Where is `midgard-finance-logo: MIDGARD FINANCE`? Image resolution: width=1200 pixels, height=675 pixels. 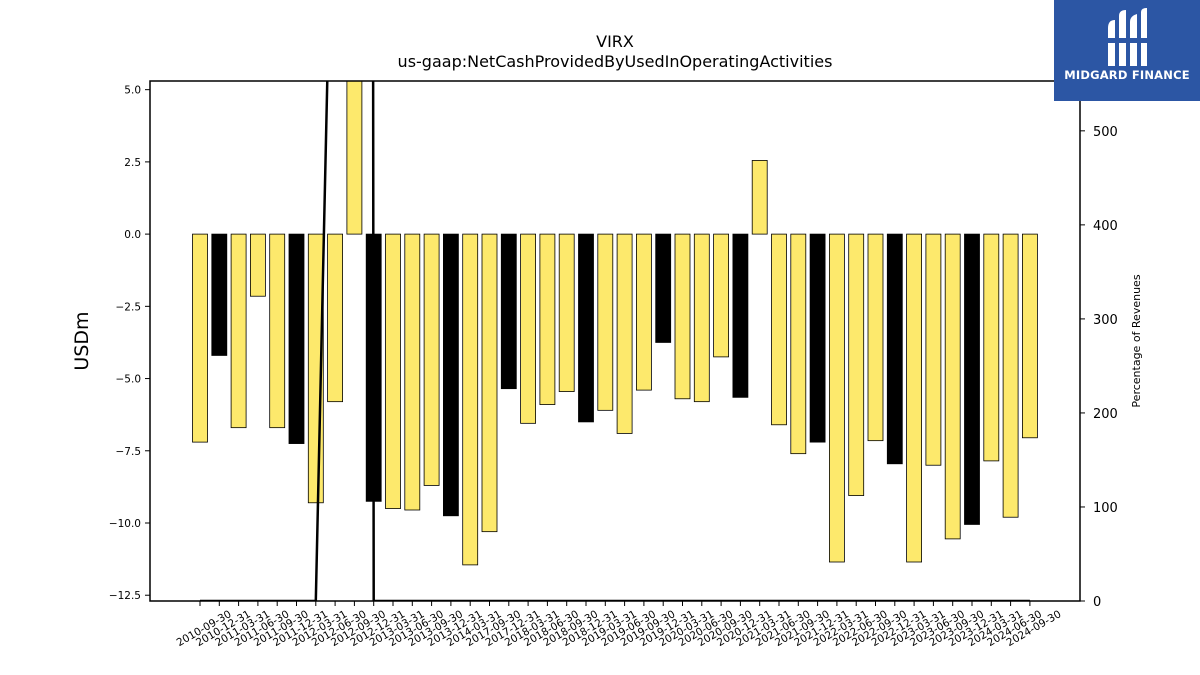
midgard-finance-logo: MIDGARD FINANCE is located at coordinates (1127, 50).